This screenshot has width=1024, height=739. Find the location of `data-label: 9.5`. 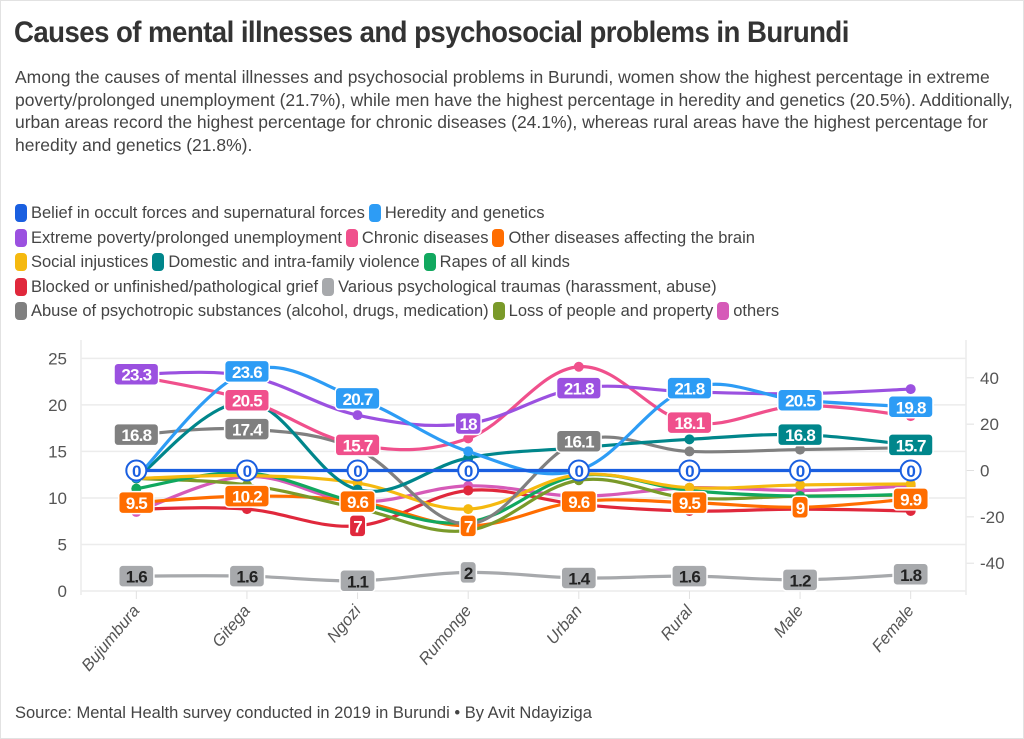

data-label: 9.5 is located at coordinates (689, 502).